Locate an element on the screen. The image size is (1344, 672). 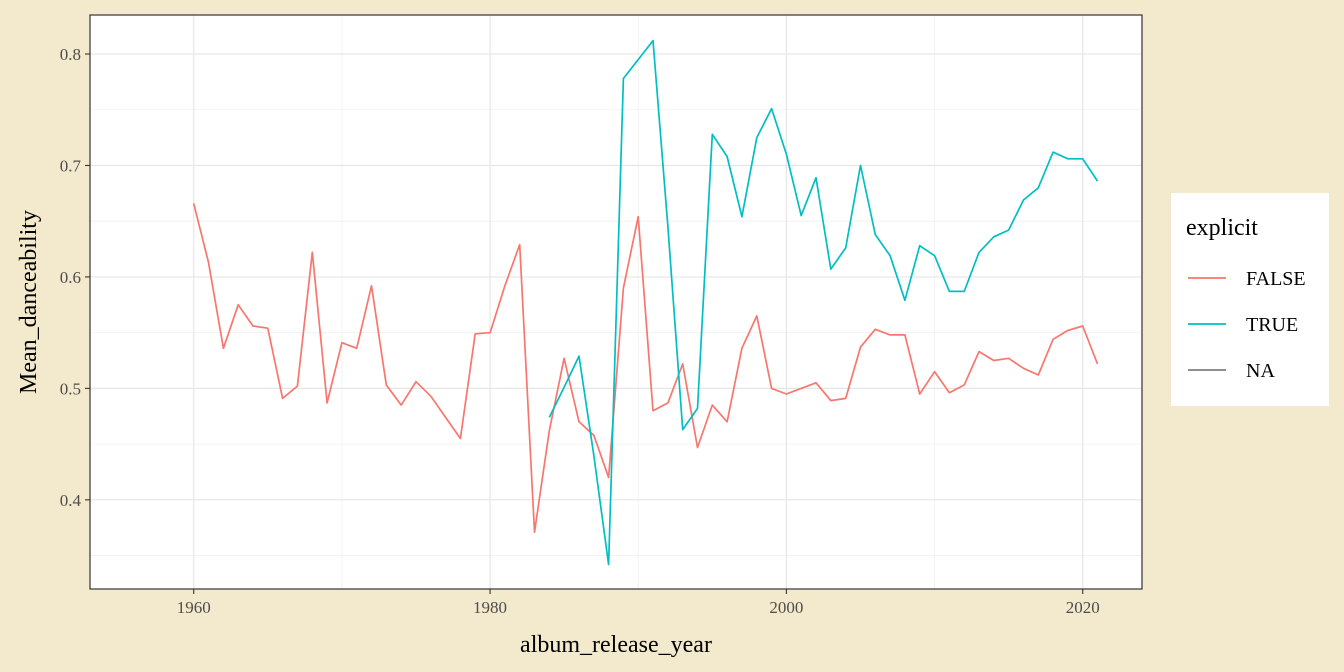
legend-title: explicit is located at coordinates (1222, 228).